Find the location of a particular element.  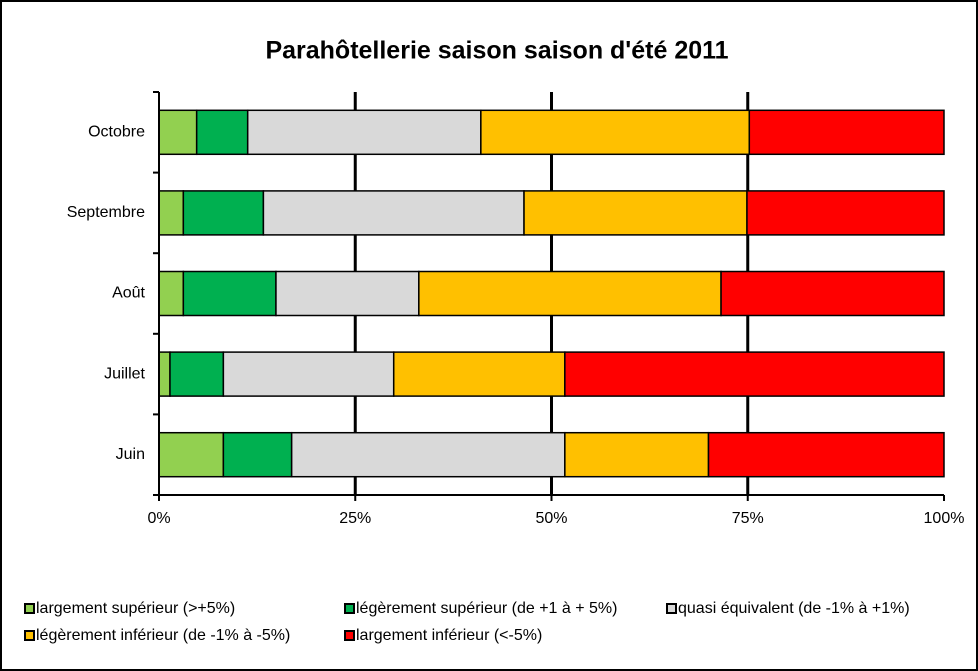

y-tick-label: Octobre is located at coordinates (116, 132).